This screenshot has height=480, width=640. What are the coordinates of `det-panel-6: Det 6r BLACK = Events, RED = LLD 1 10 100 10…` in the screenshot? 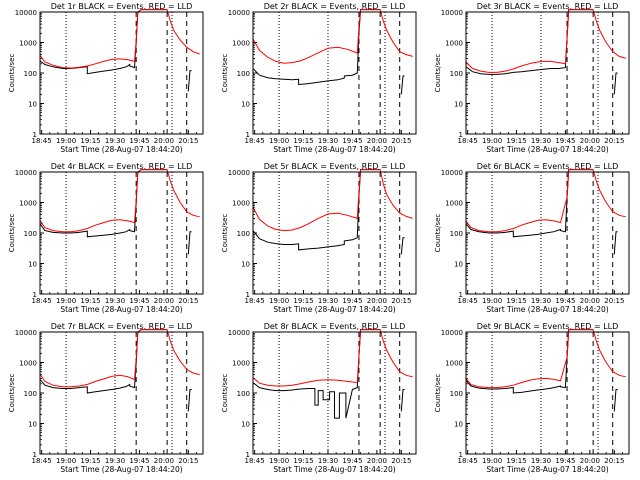 It's located at (532, 238).